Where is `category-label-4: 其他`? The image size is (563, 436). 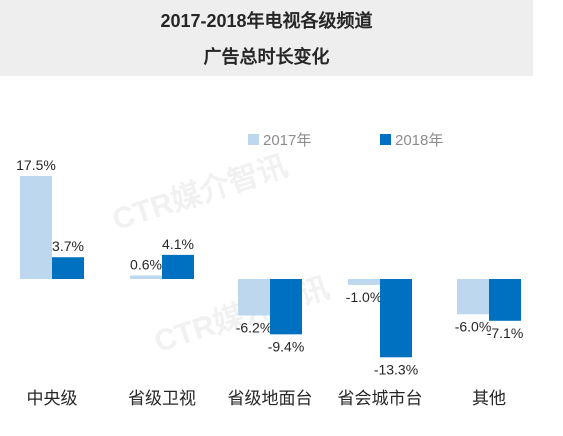
category-label-4: 其他 is located at coordinates (489, 398).